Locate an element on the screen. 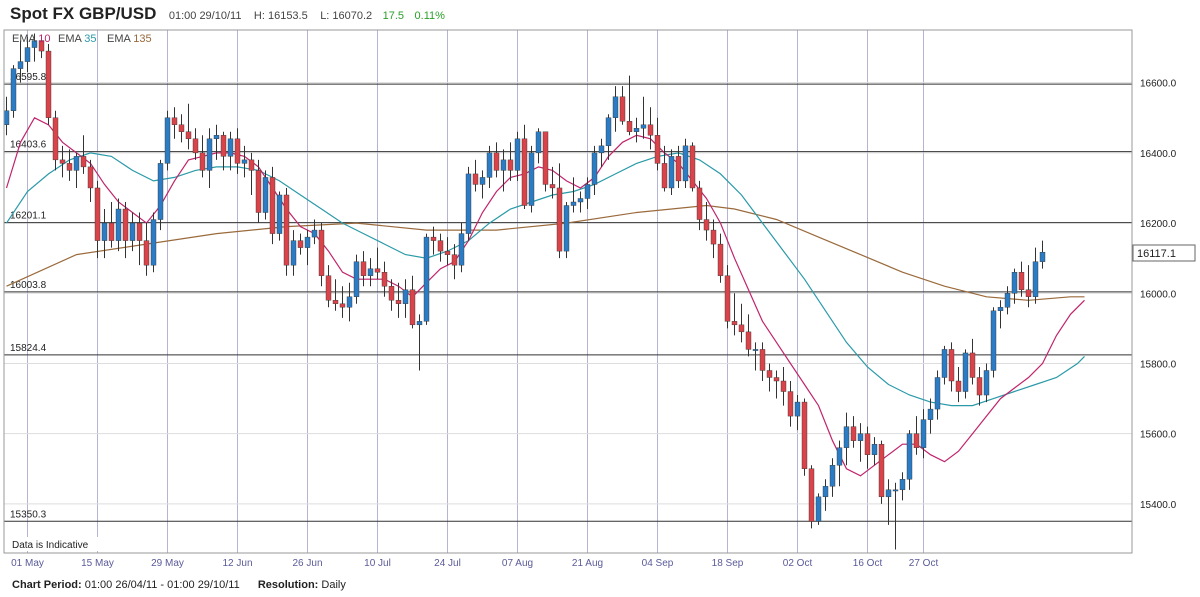  x-tick-label: 26 Jun is located at coordinates (307, 563).